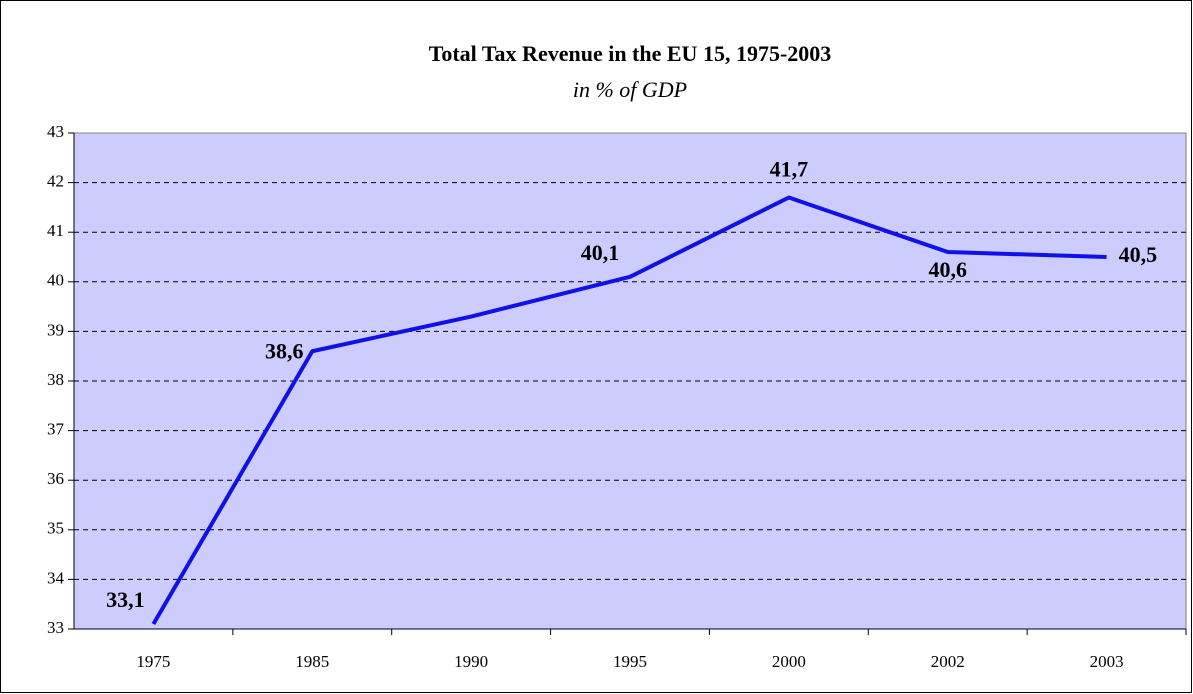  I want to click on data-label: 40,5, so click(1138, 254).